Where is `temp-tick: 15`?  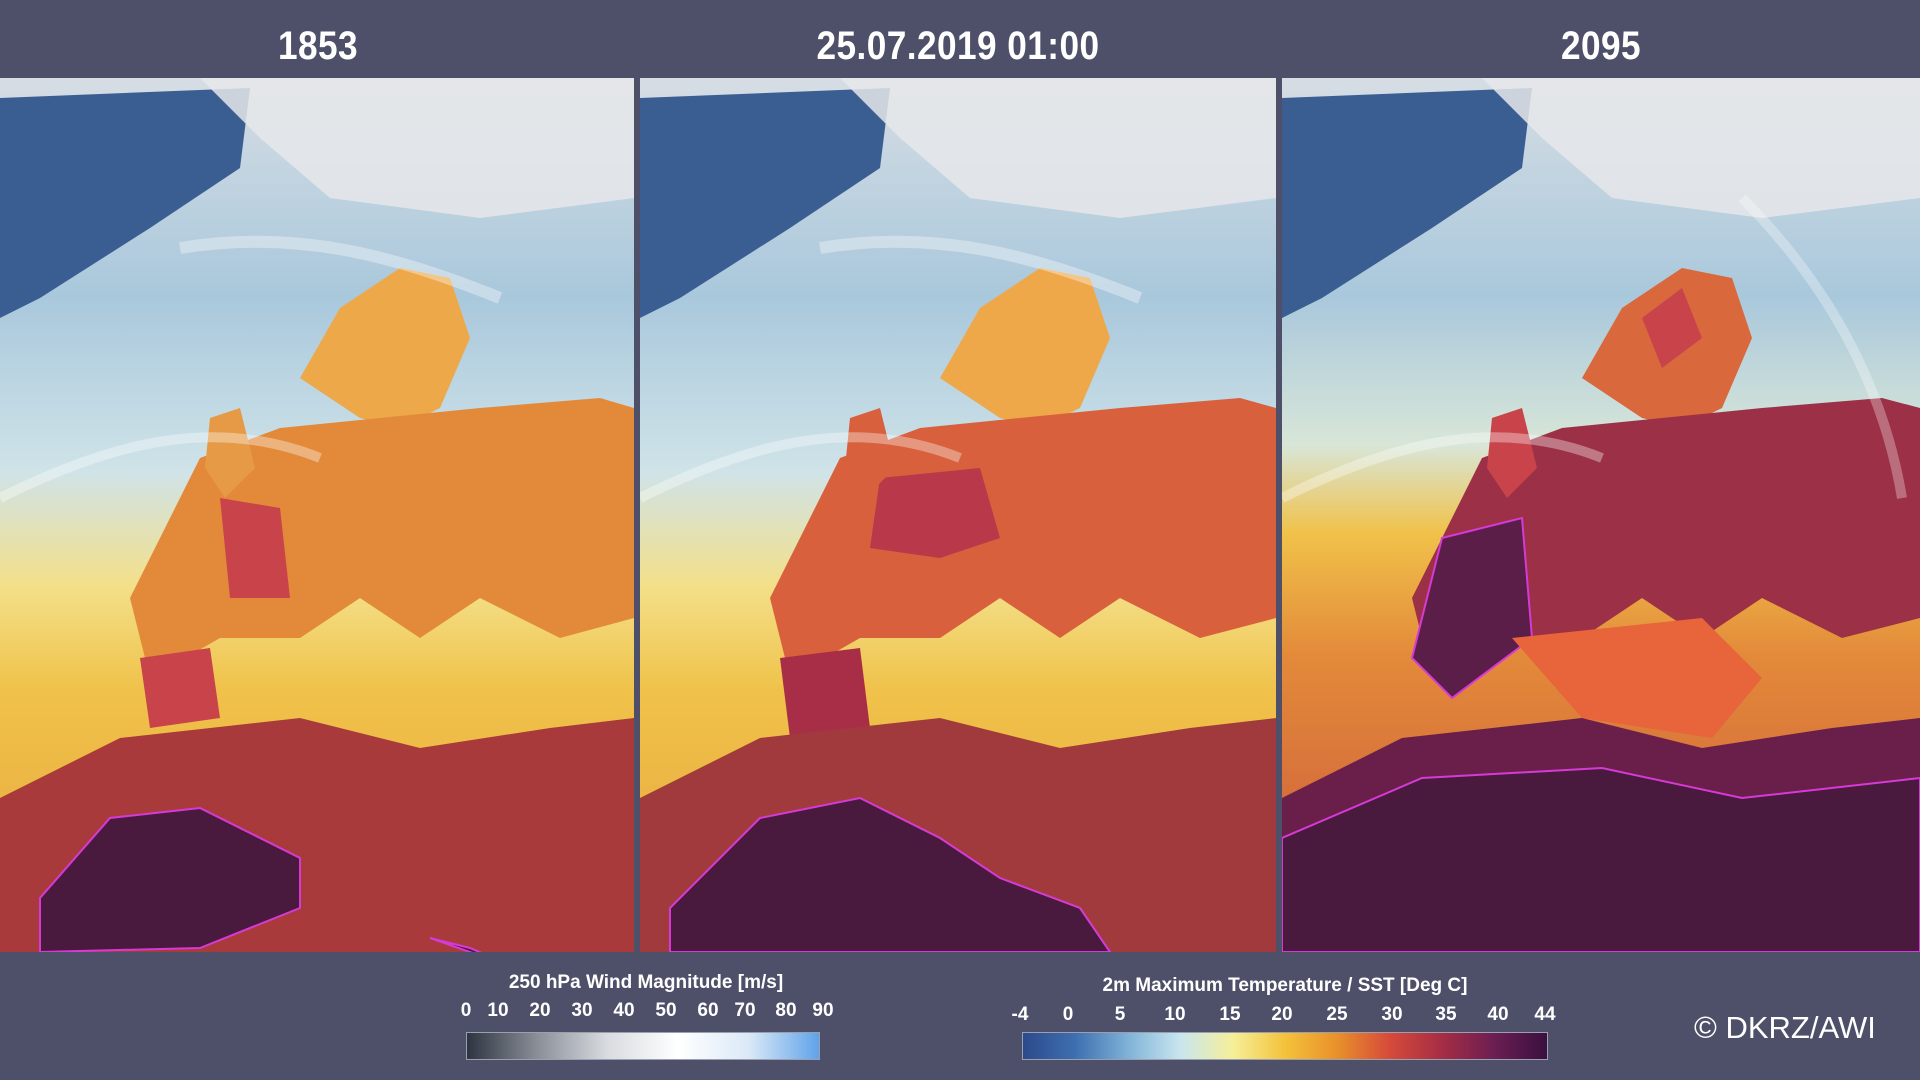 temp-tick: 15 is located at coordinates (1230, 1014).